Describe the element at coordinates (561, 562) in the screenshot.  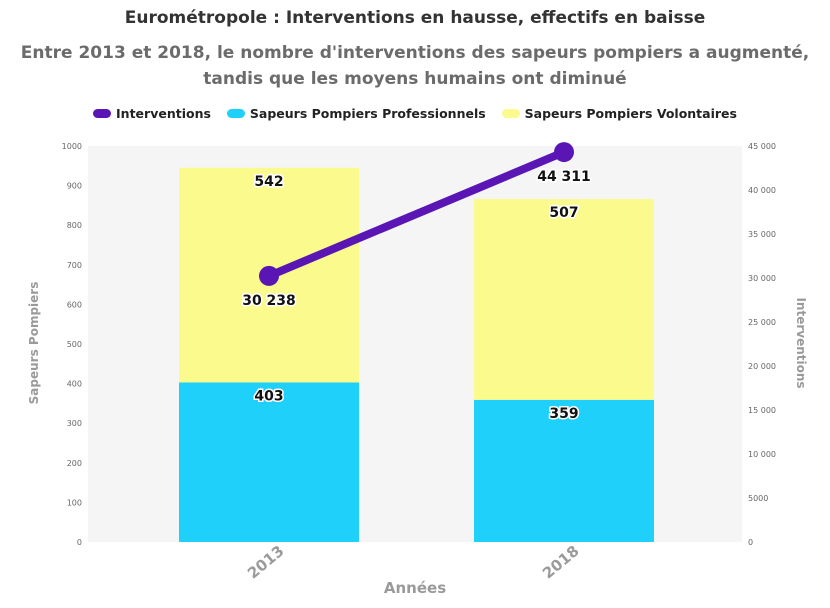
I see `x-tick-label: 2018` at that location.